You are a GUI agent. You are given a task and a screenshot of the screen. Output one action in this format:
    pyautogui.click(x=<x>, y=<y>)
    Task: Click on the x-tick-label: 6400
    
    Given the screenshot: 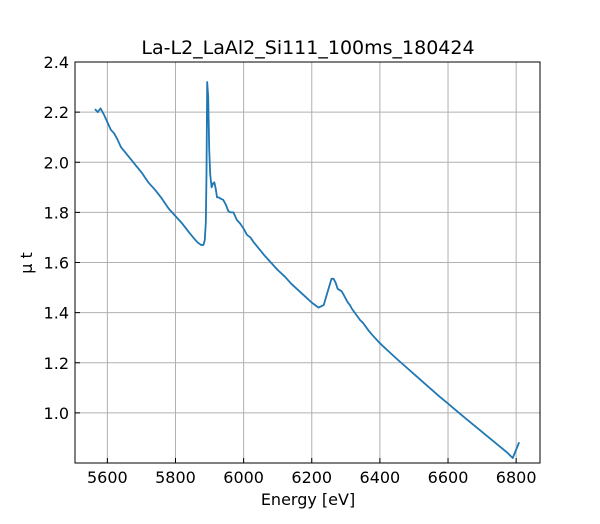 What is the action you would take?
    pyautogui.click(x=380, y=477)
    